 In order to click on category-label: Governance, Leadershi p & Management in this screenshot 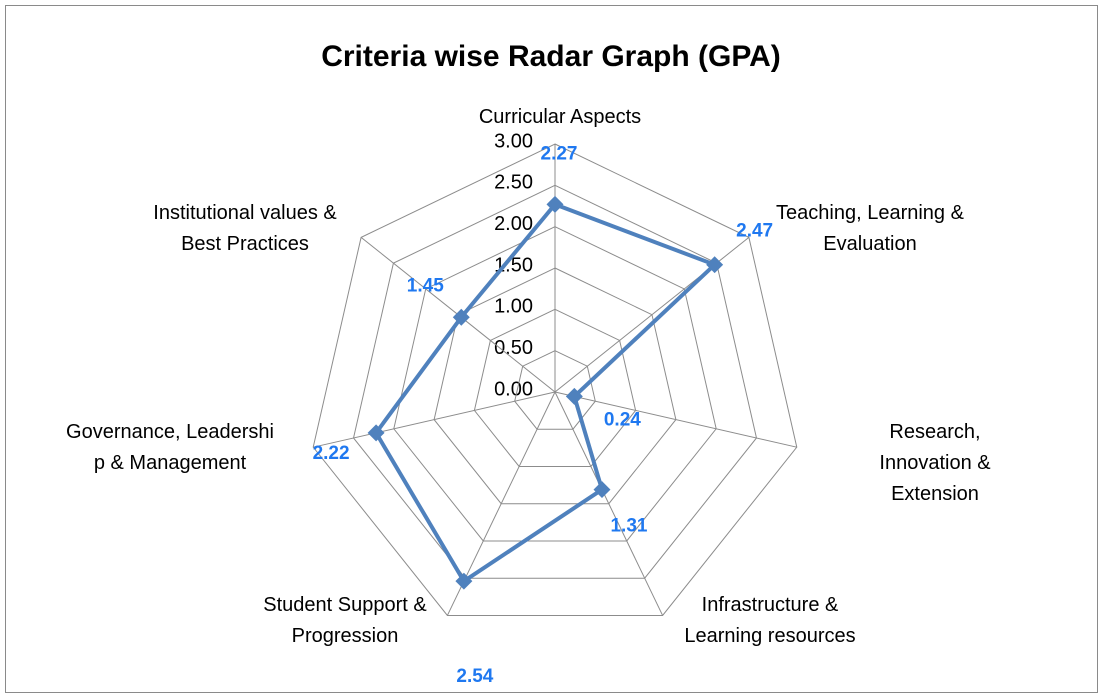, I will do `click(170, 447)`.